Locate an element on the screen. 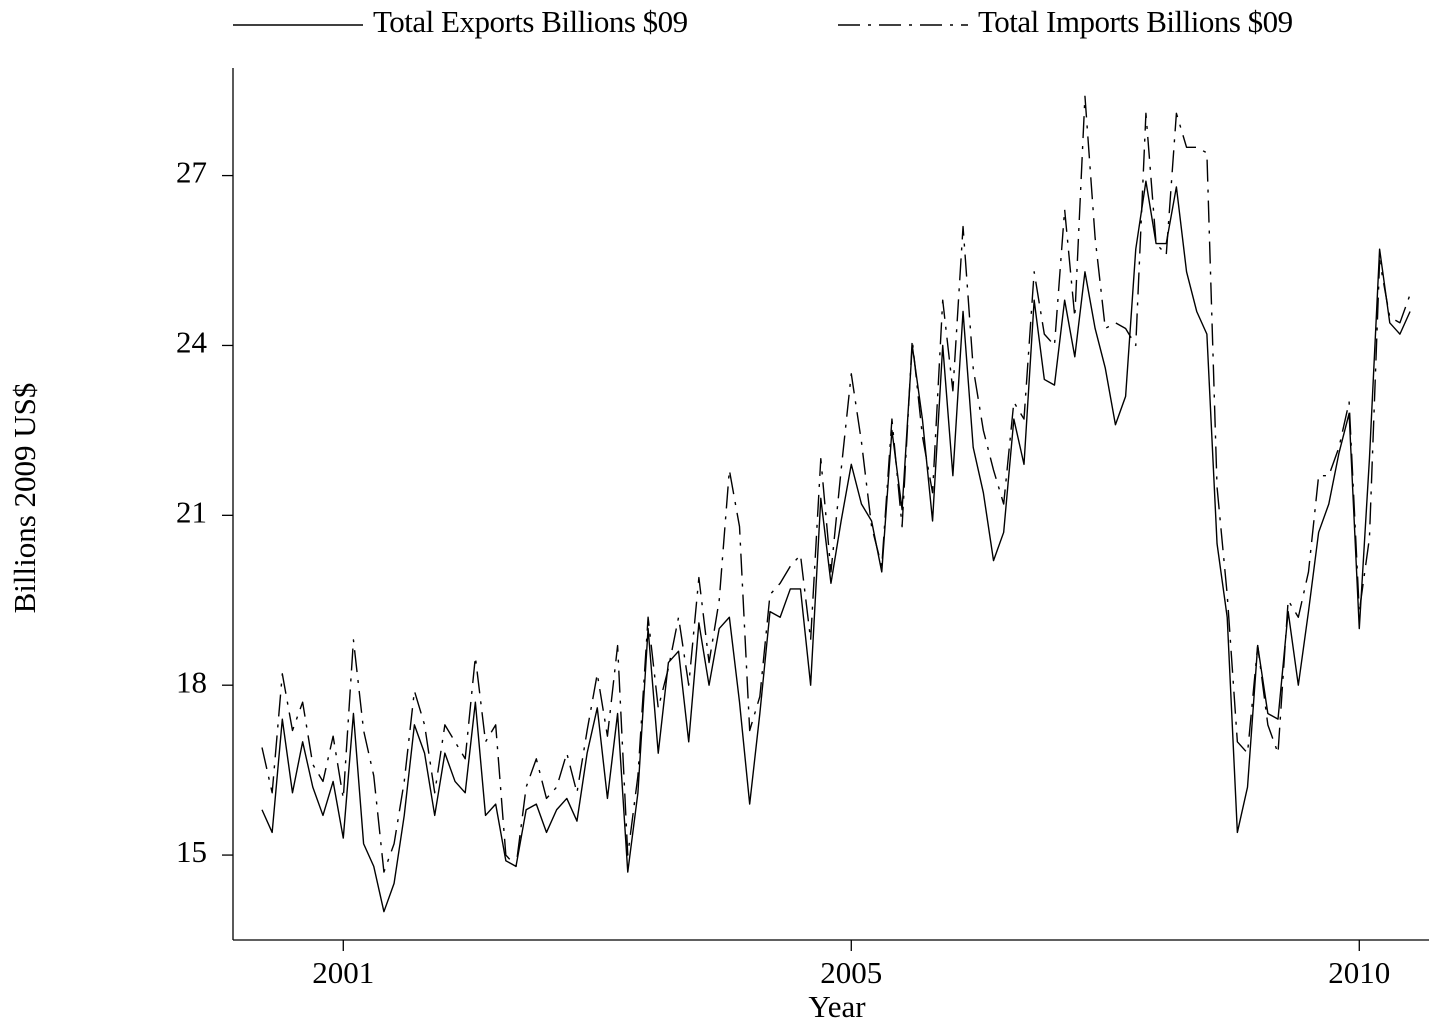 The height and width of the screenshot is (1026, 1429). x-tick-label: 2001 is located at coordinates (343, 972).